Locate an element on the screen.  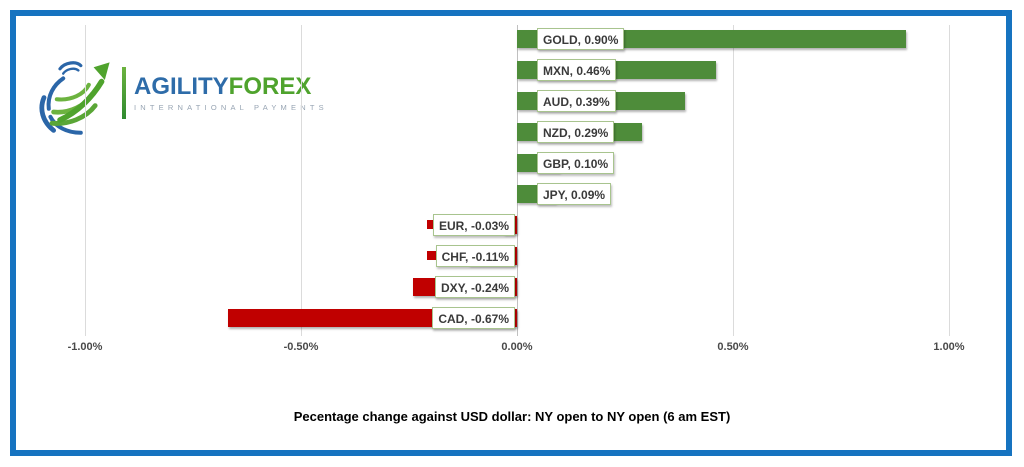
agilityforex-logo: AGILITYFOREX INTERNATIONAL PAYMENTS is located at coordinates (182, 96).